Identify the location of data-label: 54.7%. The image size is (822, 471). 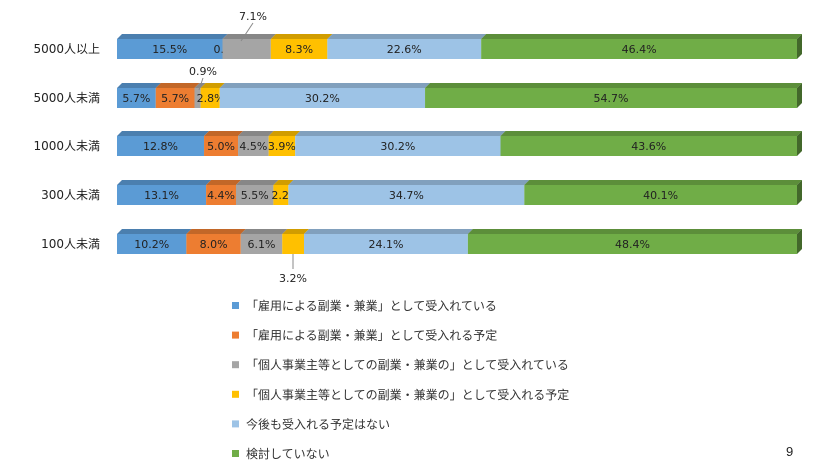
(611, 98).